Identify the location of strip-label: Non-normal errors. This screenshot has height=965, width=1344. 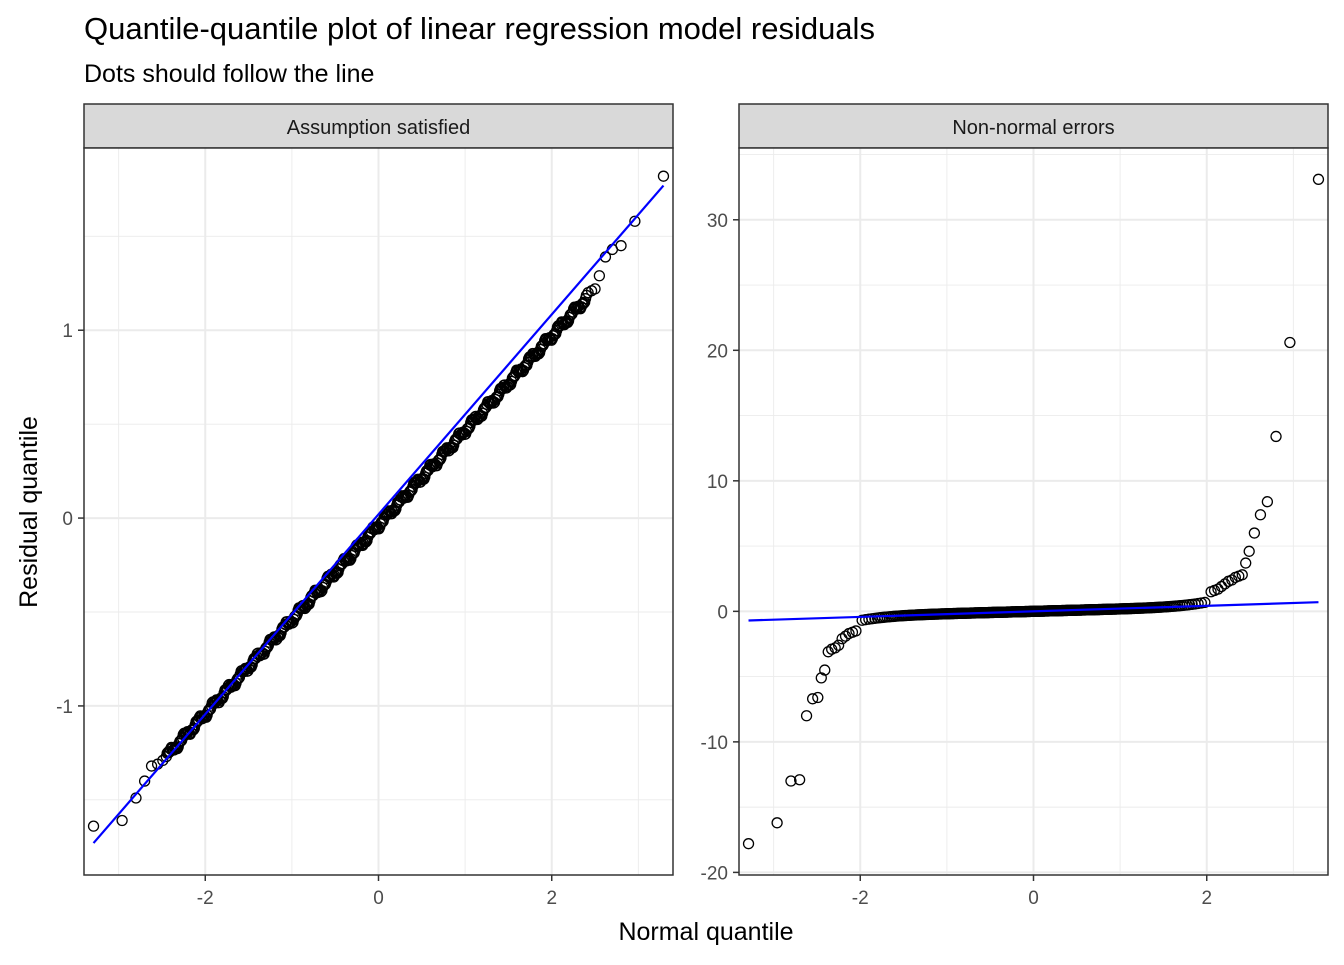
(1033, 128).